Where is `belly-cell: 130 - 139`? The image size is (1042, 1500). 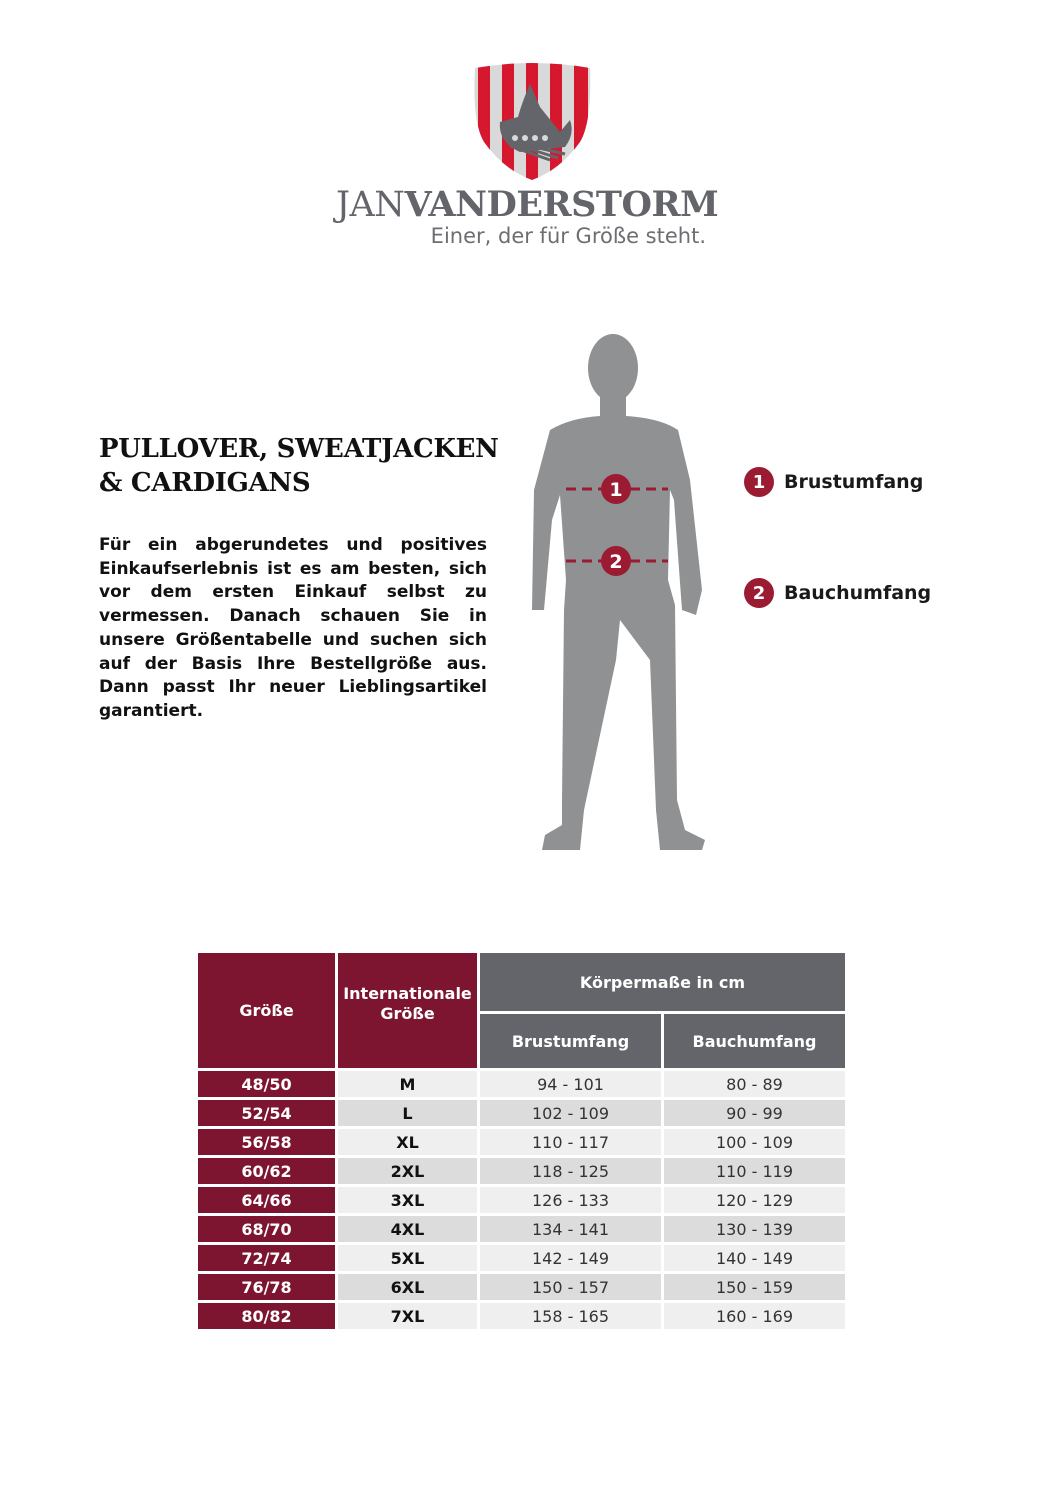 belly-cell: 130 - 139 is located at coordinates (754, 1229).